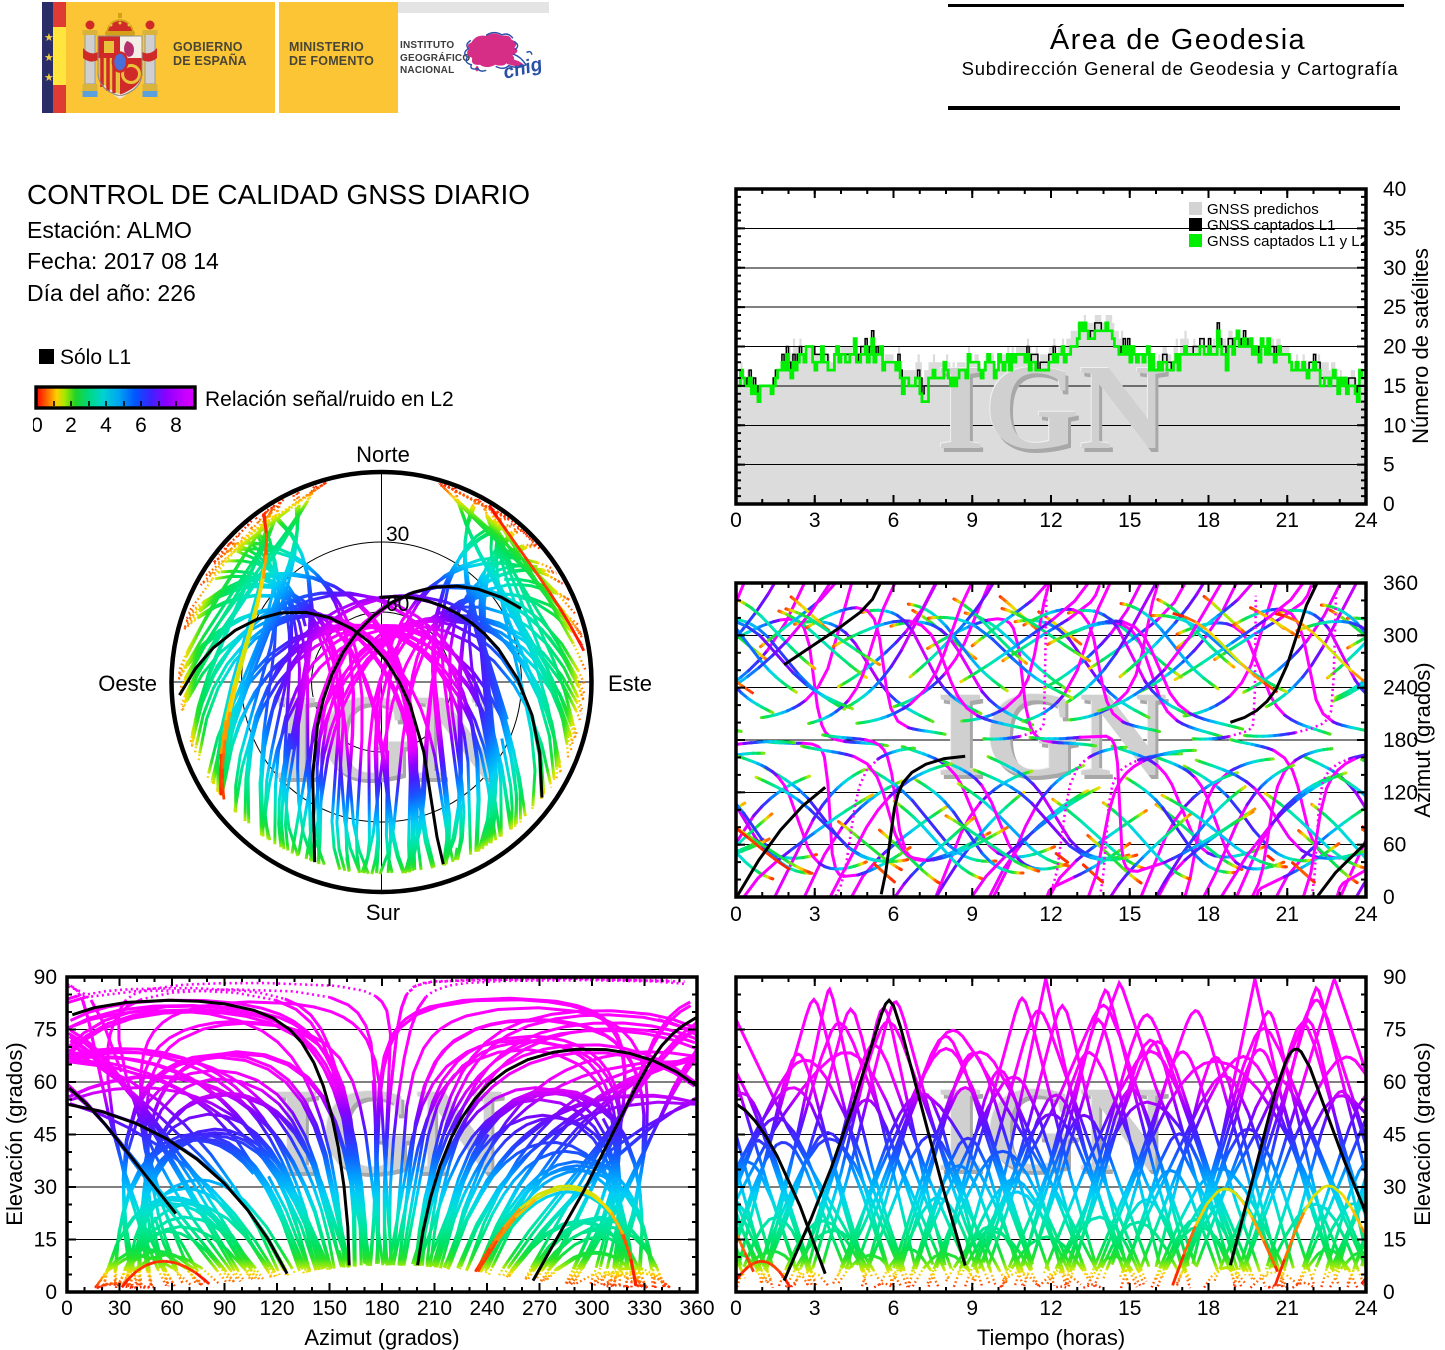 This screenshot has height=1350, width=1445. Describe the element at coordinates (329, 1308) in the screenshot. I see `svg-text: 150` at that location.